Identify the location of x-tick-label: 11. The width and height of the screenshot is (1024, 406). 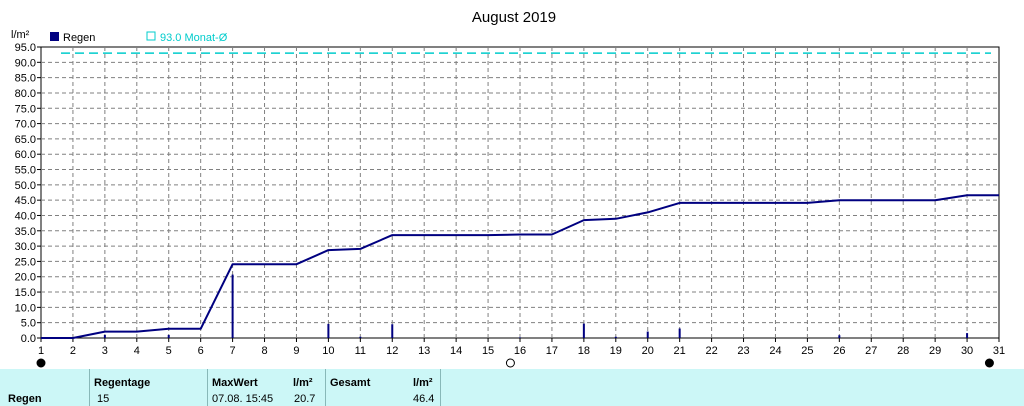
(360, 351).